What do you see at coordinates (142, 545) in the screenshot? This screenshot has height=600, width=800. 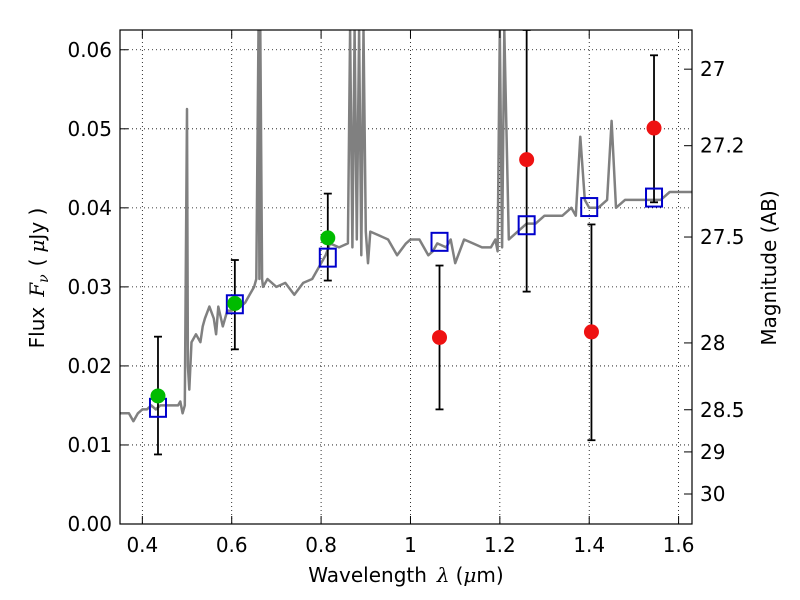 I see `x-tick-label: 0.4` at bounding box center [142, 545].